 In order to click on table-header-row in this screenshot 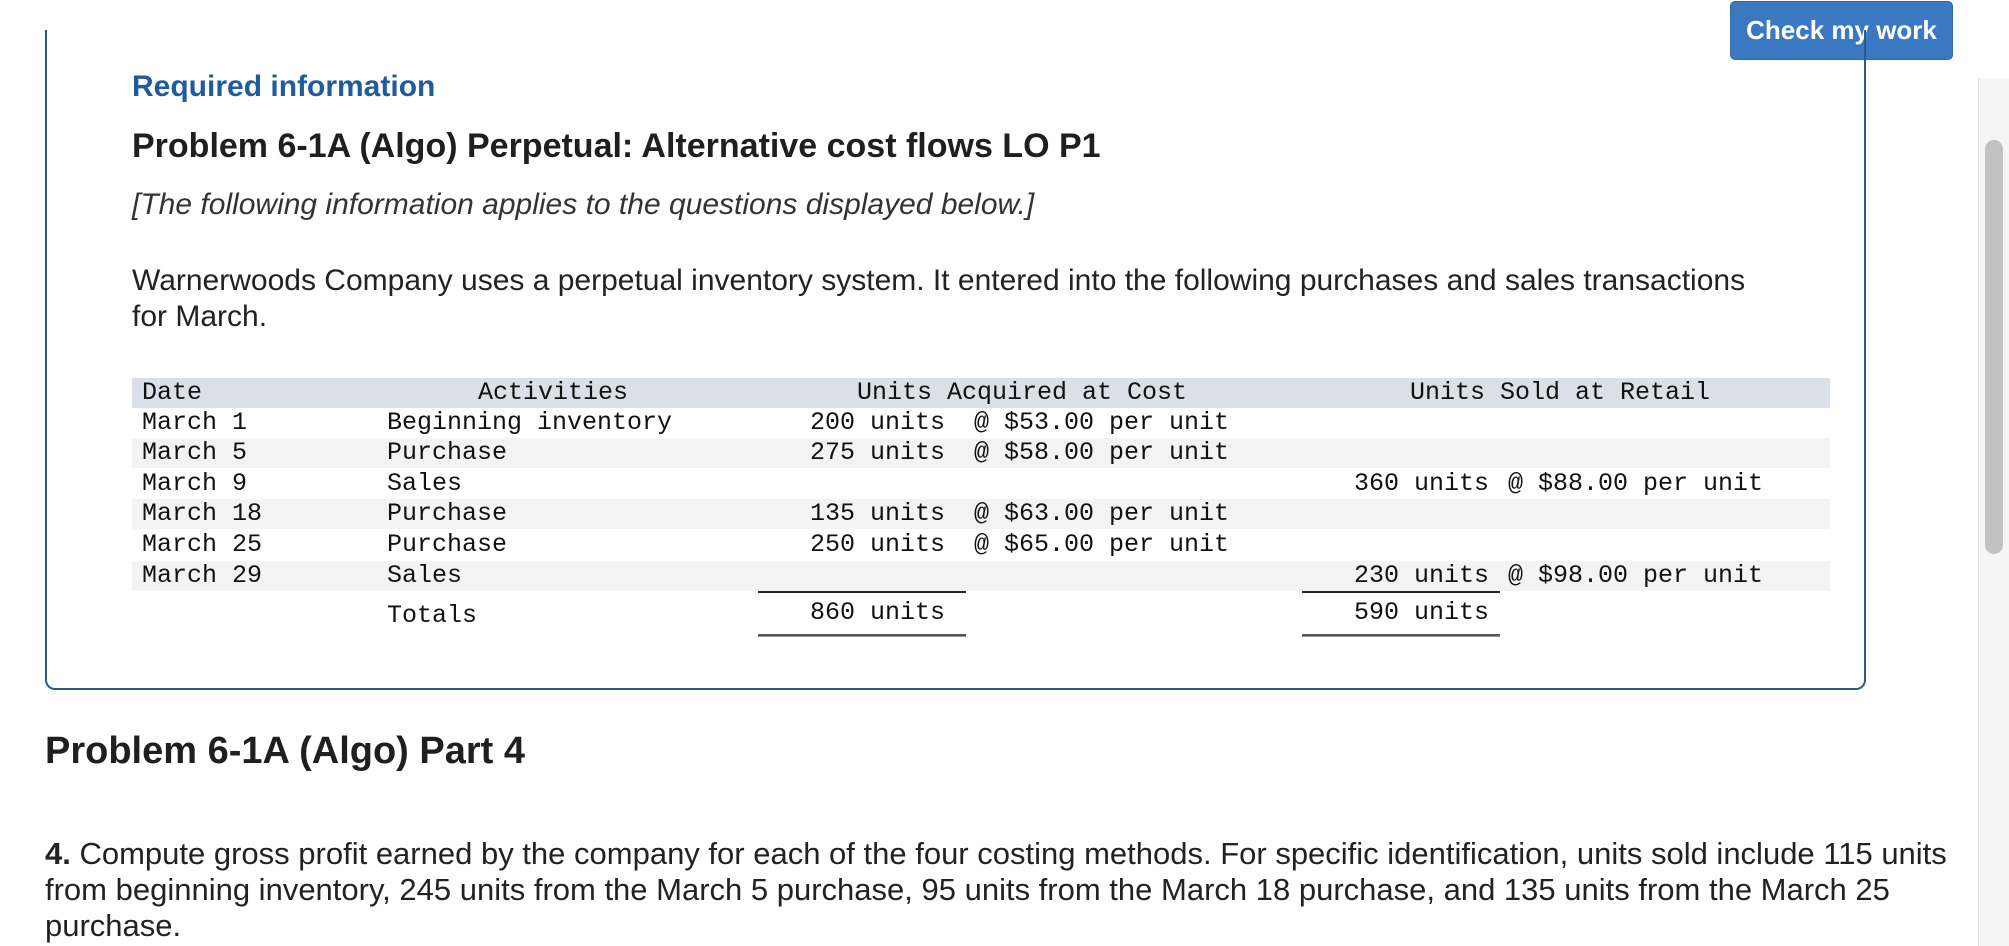, I will do `click(981, 393)`.